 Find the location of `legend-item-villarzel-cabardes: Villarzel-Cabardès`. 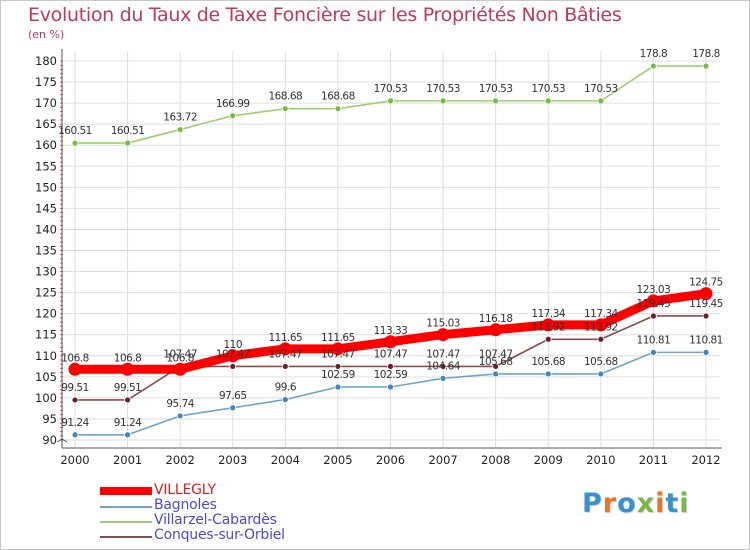

legend-item-villarzel-cabardes: Villarzel-Cabardès is located at coordinates (230, 520).